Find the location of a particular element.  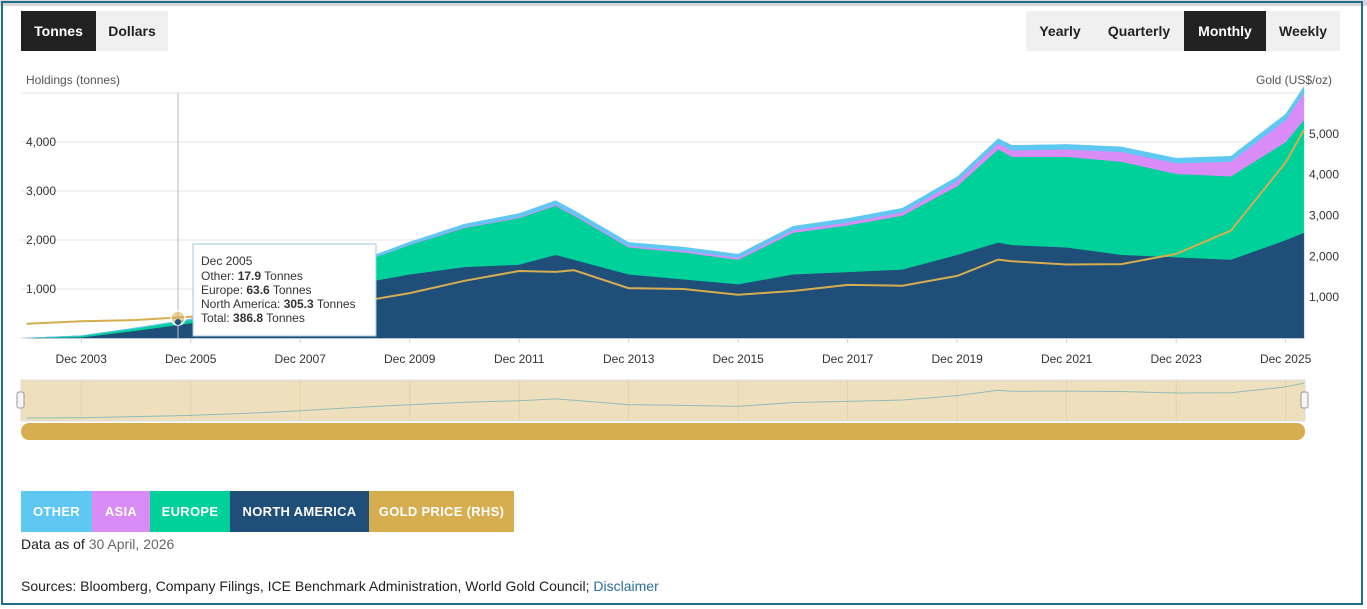

weekly-button: Weekly is located at coordinates (1303, 31).